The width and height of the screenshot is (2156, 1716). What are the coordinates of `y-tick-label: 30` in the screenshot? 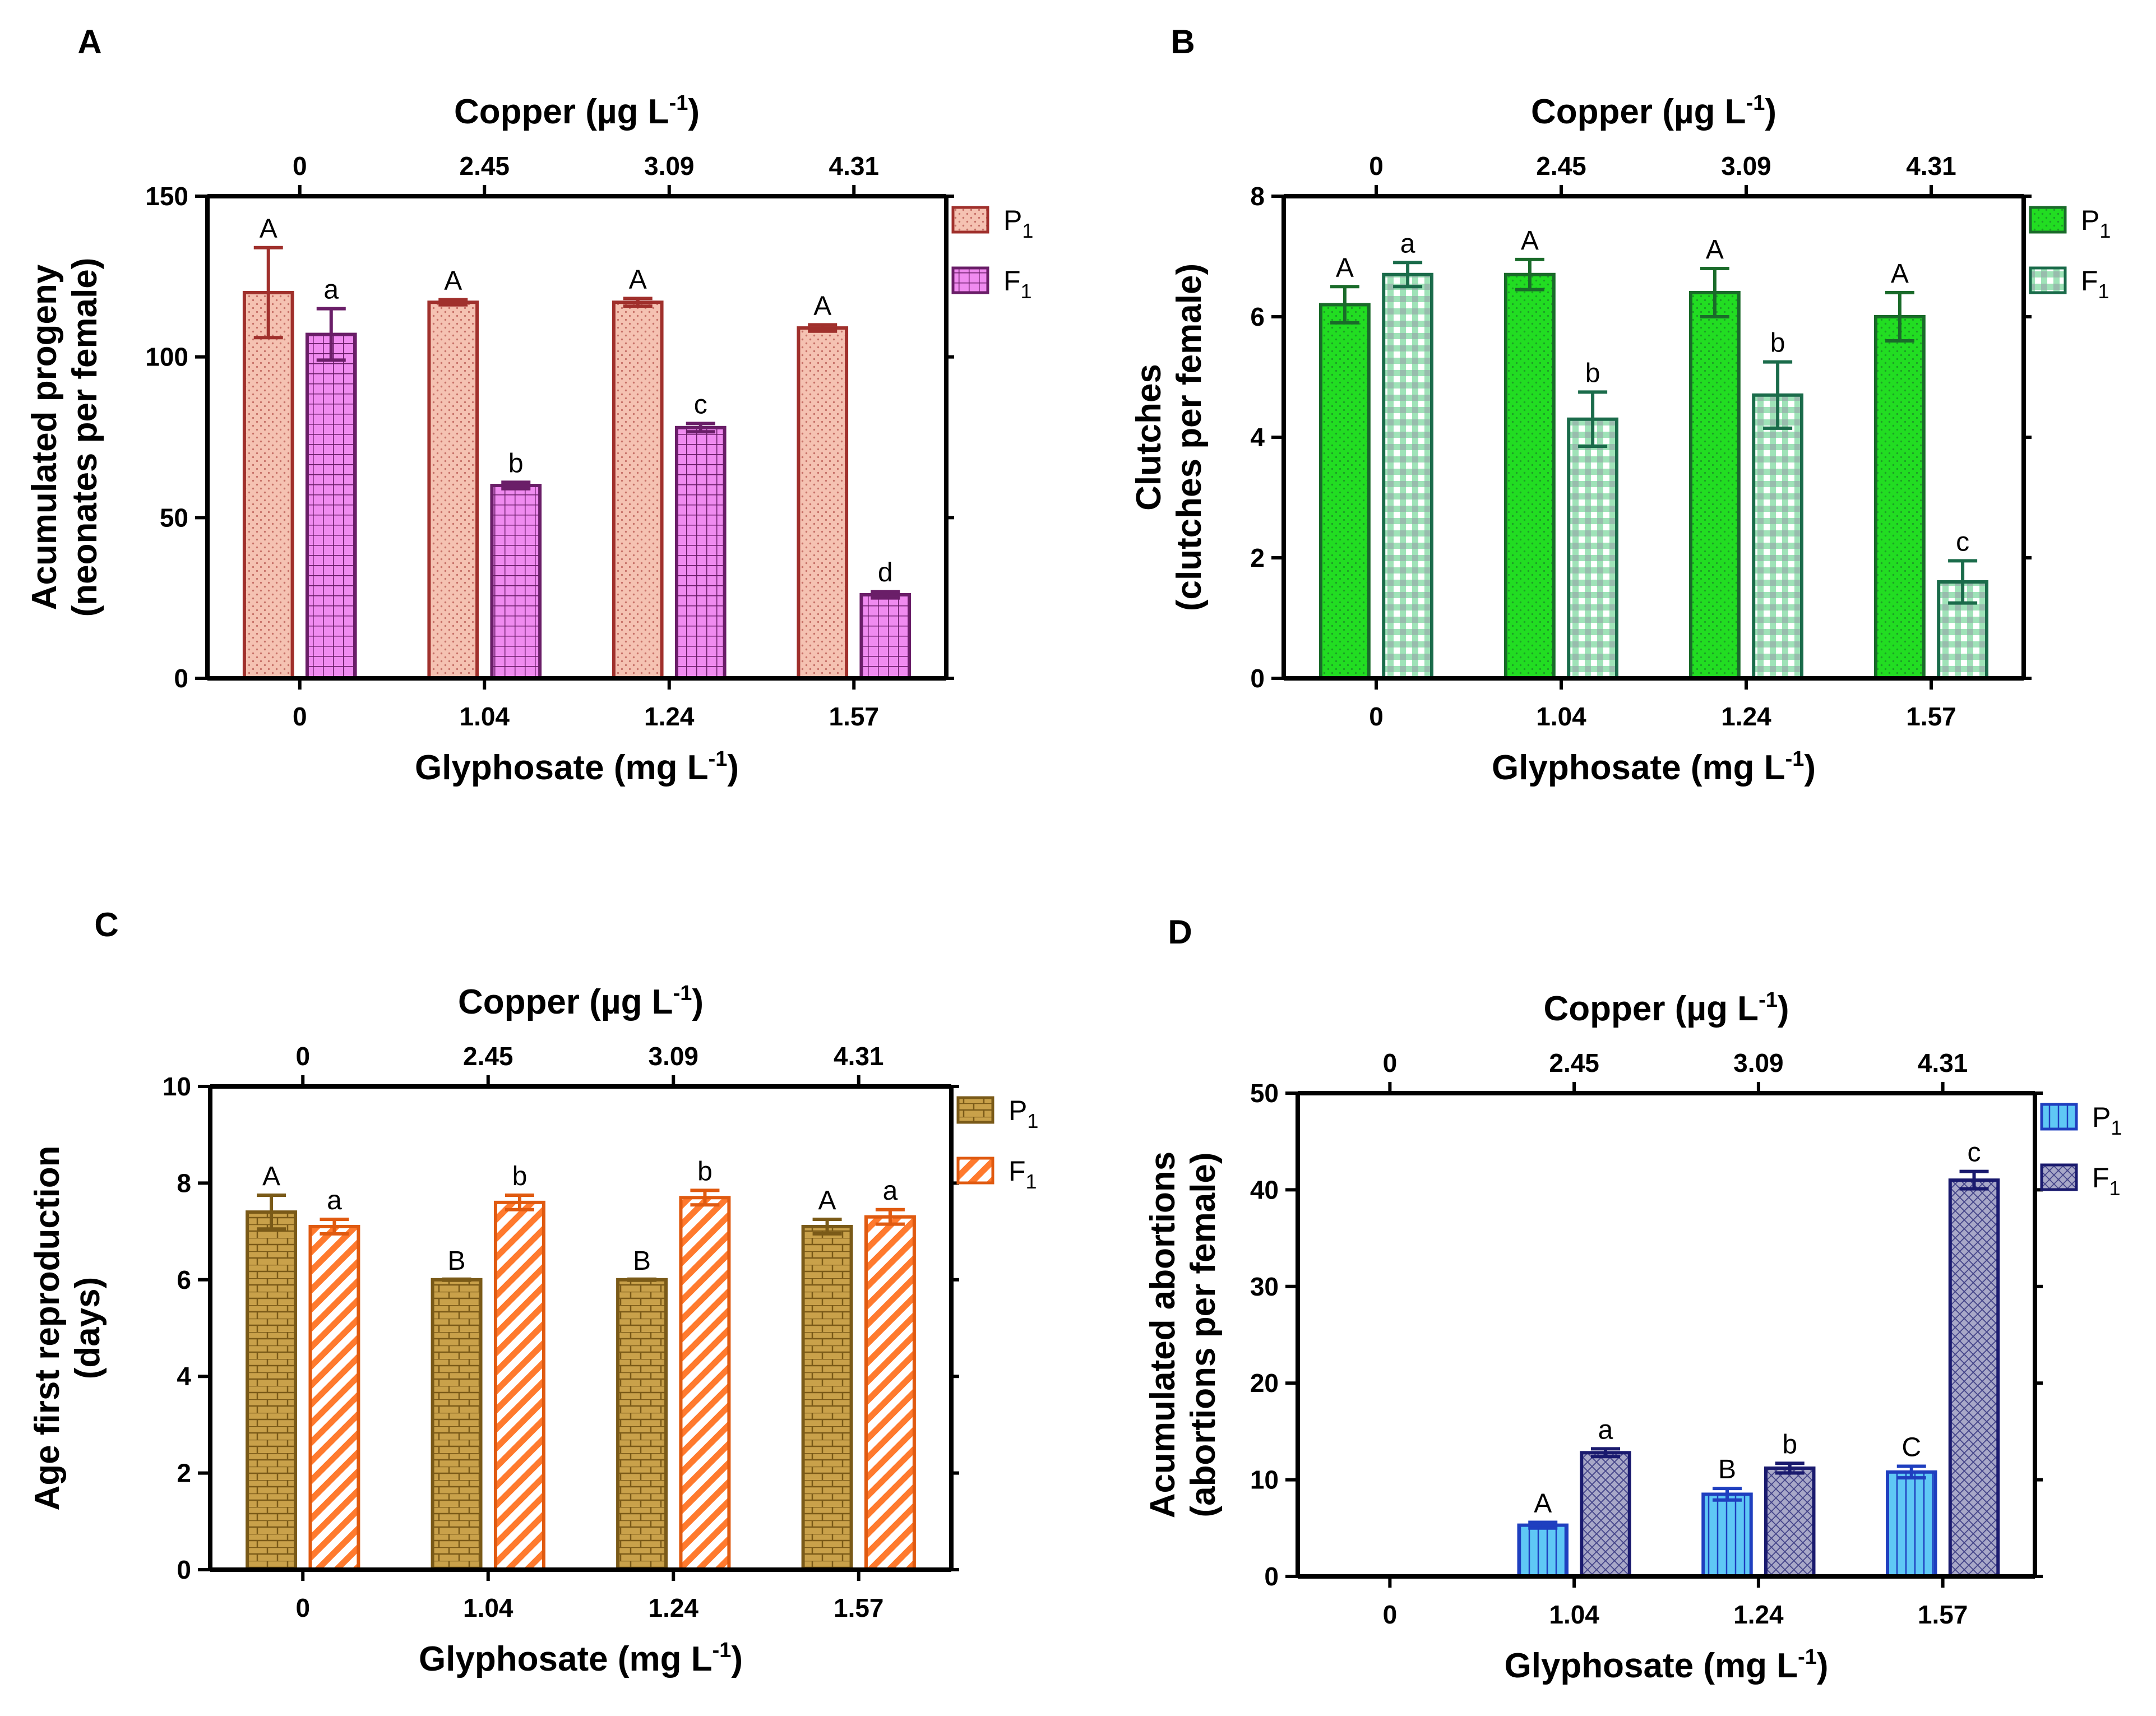 It's located at (1264, 1286).